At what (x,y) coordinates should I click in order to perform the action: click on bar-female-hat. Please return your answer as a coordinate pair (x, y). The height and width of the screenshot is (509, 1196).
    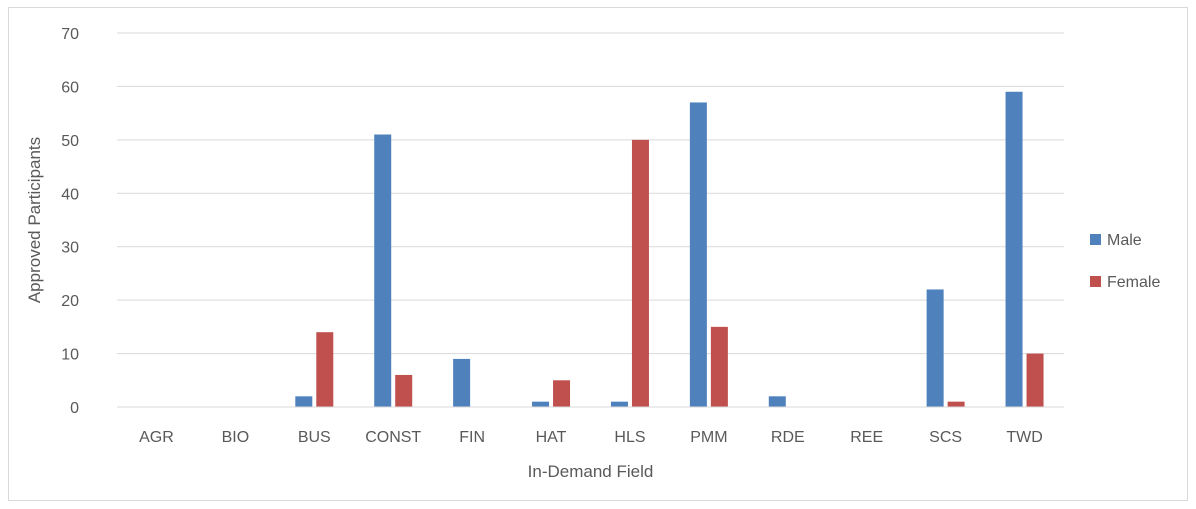
    Looking at the image, I should click on (562, 393).